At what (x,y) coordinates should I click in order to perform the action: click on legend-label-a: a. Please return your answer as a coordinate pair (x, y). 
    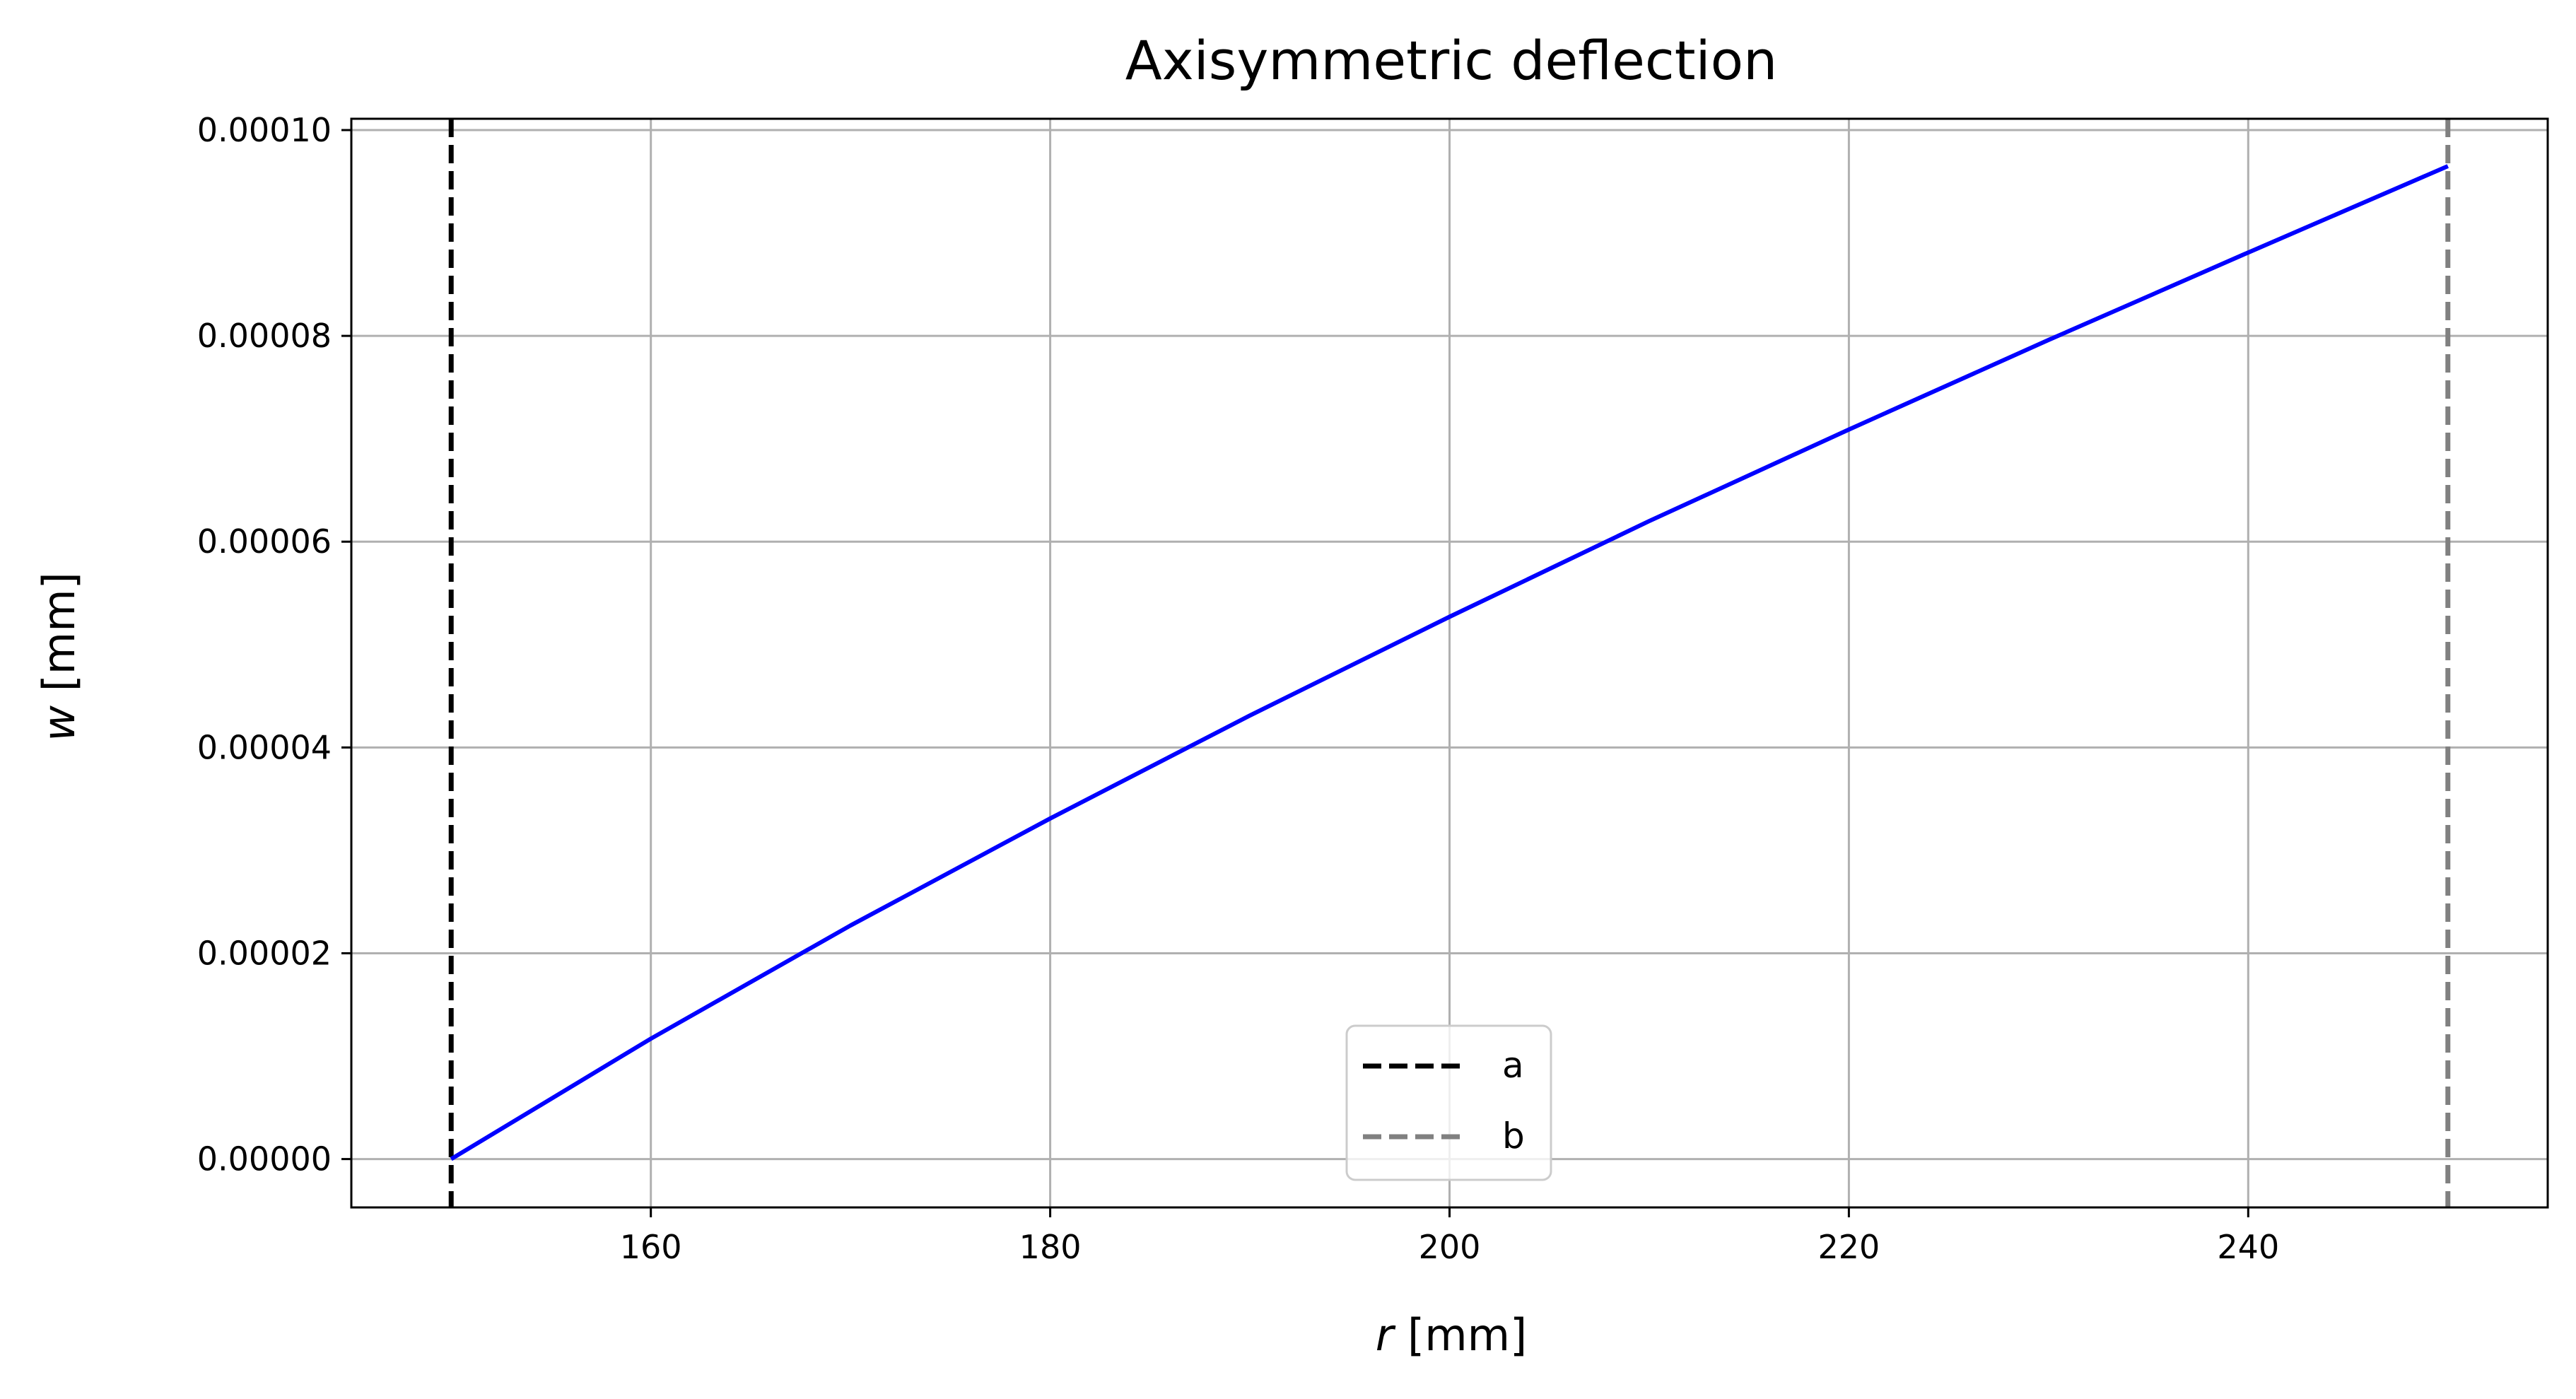
    Looking at the image, I should click on (1513, 1065).